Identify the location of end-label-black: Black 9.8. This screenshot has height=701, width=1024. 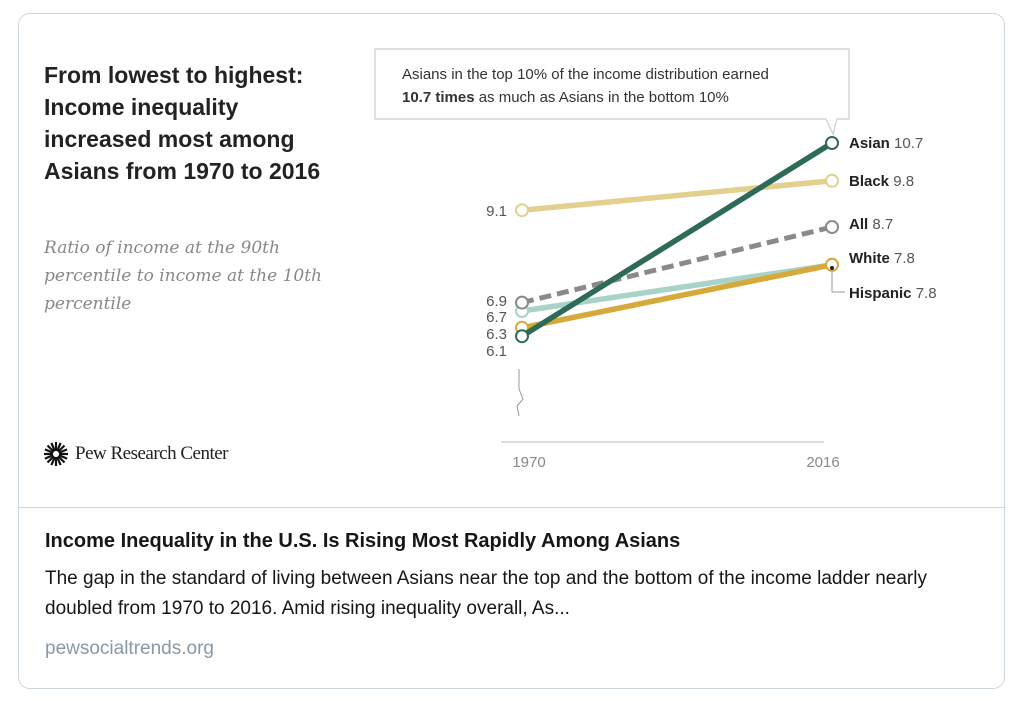
(881, 181).